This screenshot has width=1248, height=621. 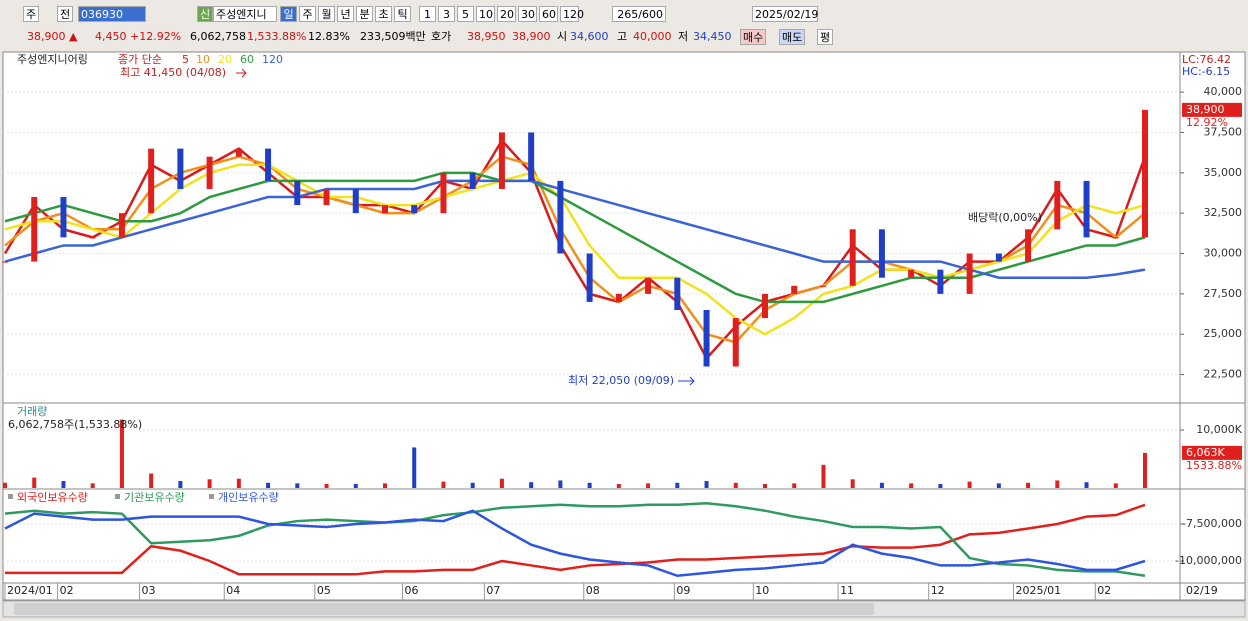 I want to click on code: 036930, so click(x=112, y=14).